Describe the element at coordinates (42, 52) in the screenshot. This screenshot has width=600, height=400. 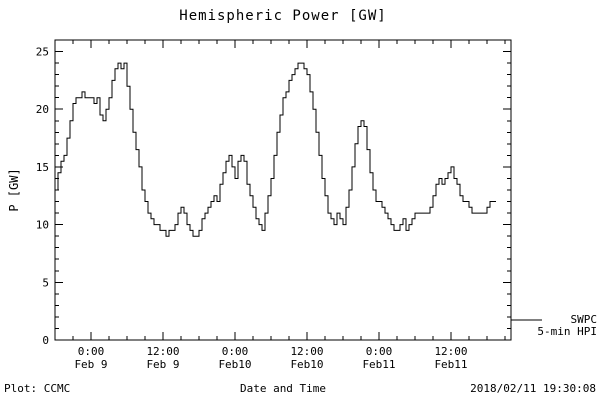
I see `y-tick-label: 25` at that location.